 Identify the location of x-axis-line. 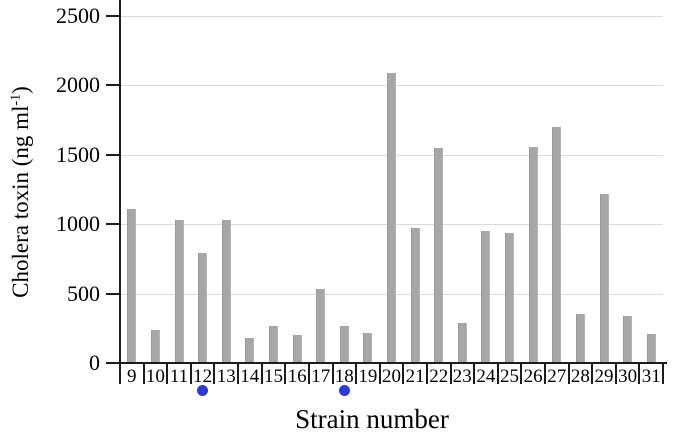
(386, 363).